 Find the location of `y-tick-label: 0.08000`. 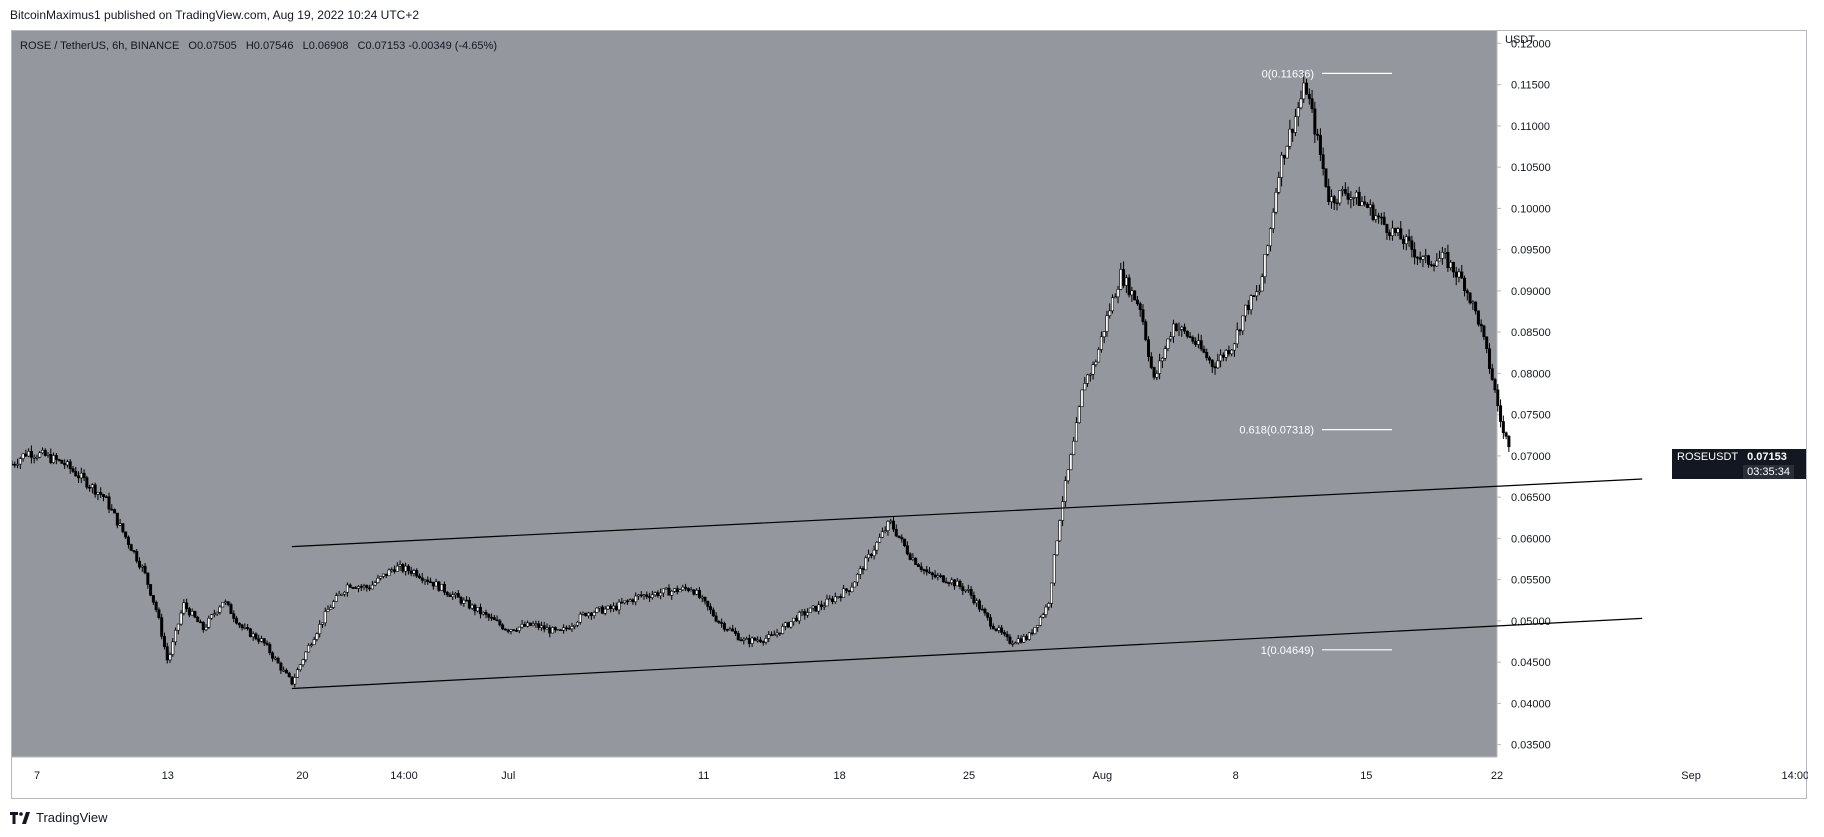

y-tick-label: 0.08000 is located at coordinates (1531, 374).